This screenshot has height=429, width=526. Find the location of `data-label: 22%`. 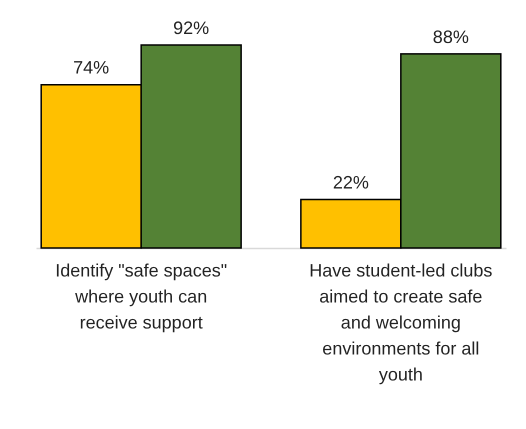

data-label: 22% is located at coordinates (350, 182).